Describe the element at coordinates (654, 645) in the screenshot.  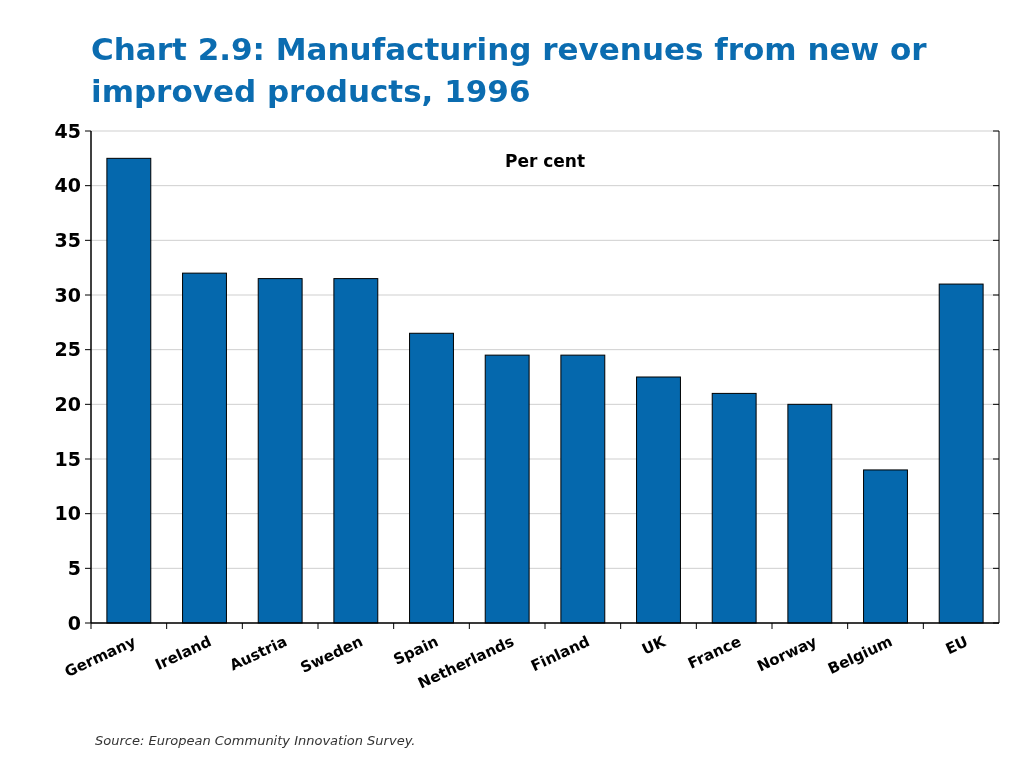
I see `x-tick-label: UK` at that location.